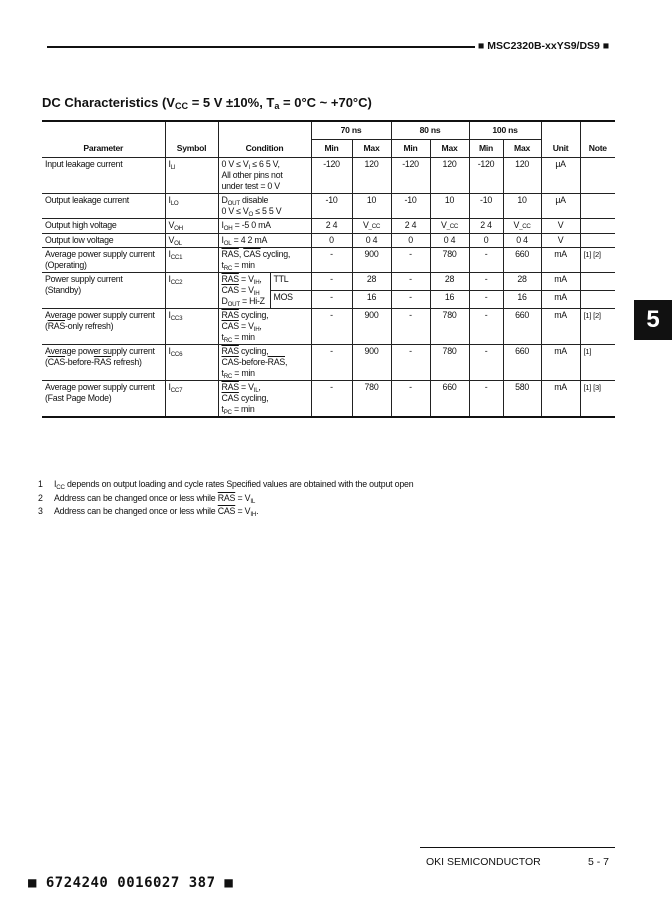  What do you see at coordinates (449, 387) in the screenshot?
I see `cell-value: 660` at bounding box center [449, 387].